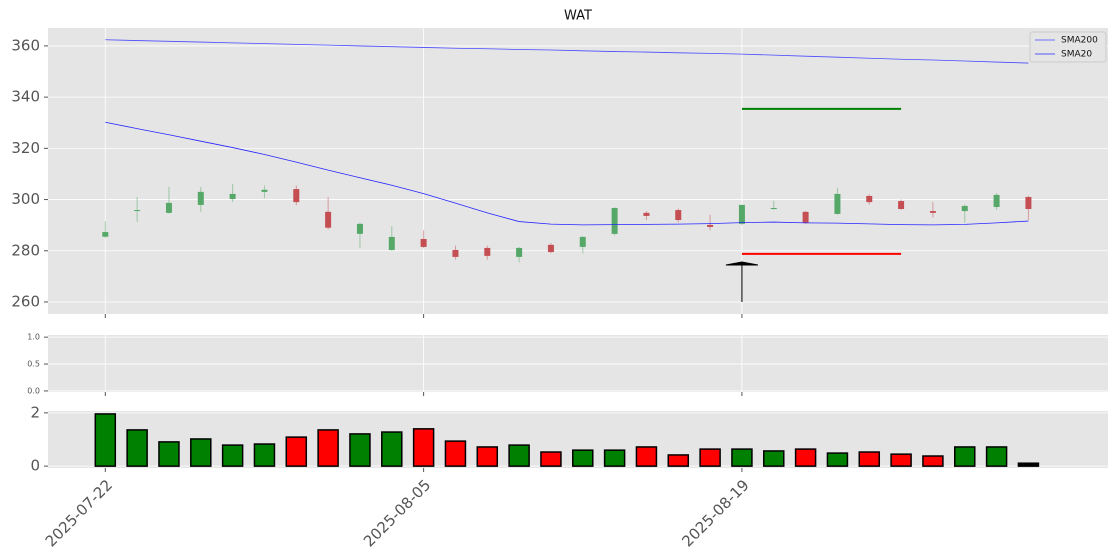 This screenshot has height=560, width=1120. I want to click on plot-area, so click(578, 363).